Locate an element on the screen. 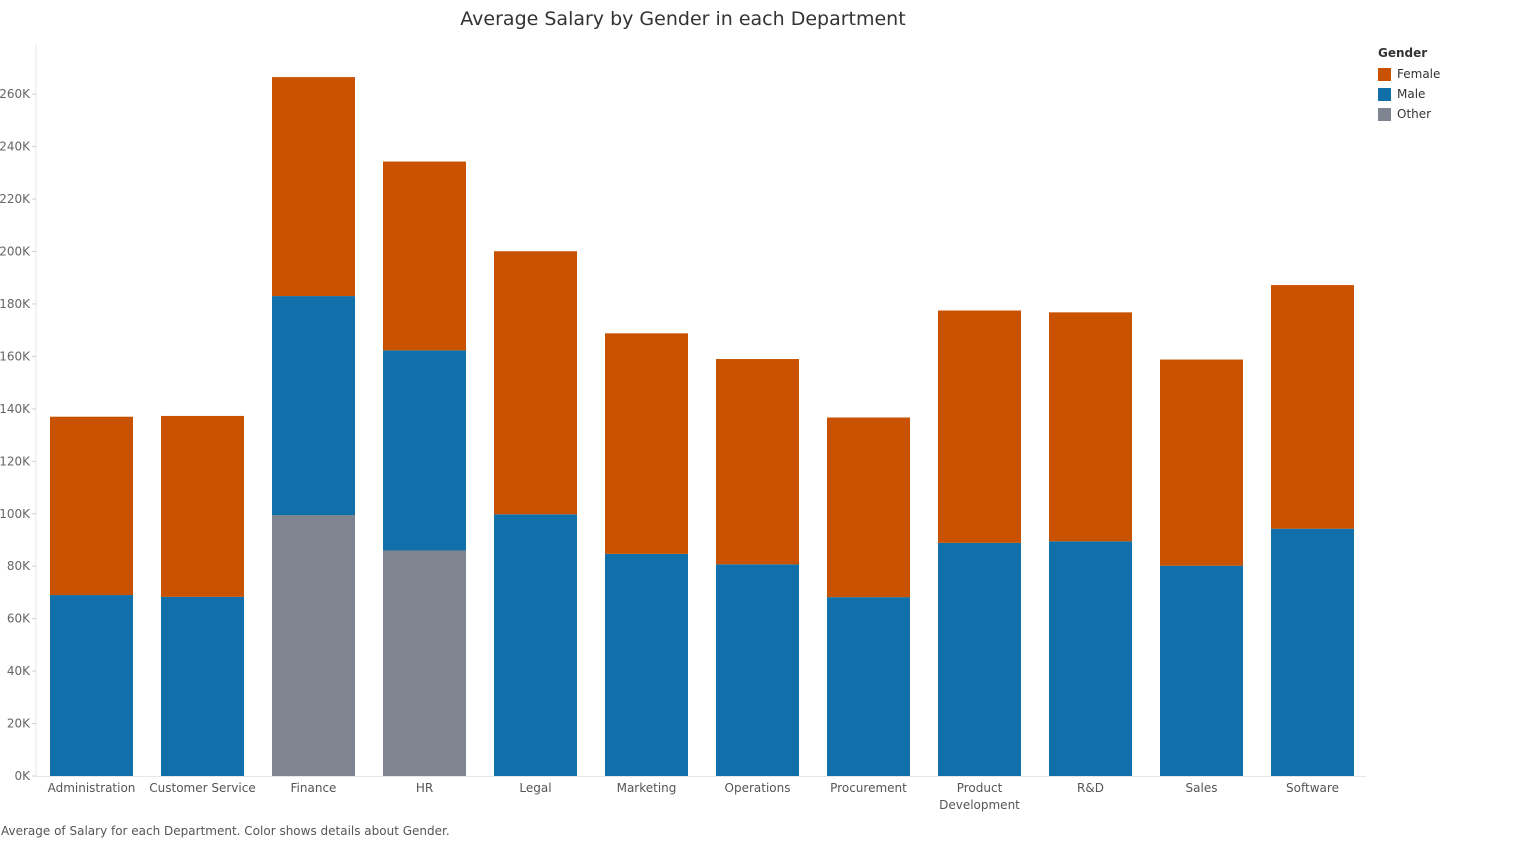 The width and height of the screenshot is (1516, 841). y-tick-label: 60K is located at coordinates (19, 619).